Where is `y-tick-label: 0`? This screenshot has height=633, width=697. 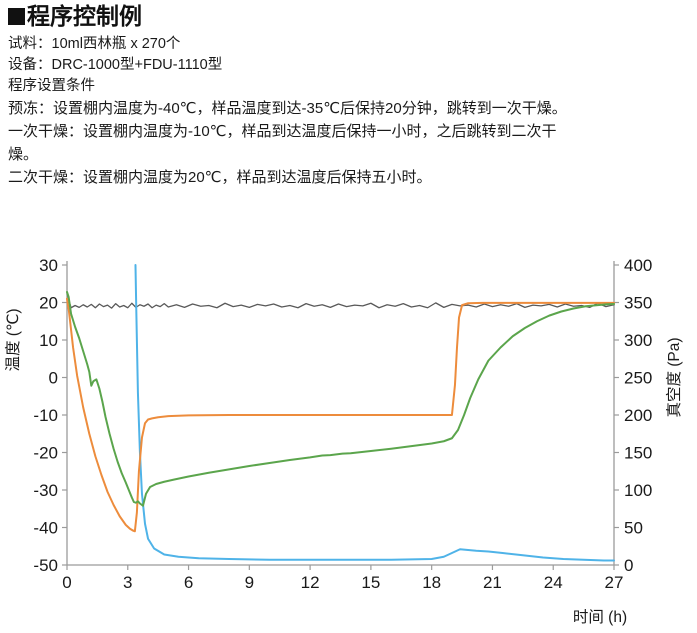
y-tick-label: 0 is located at coordinates (53, 378).